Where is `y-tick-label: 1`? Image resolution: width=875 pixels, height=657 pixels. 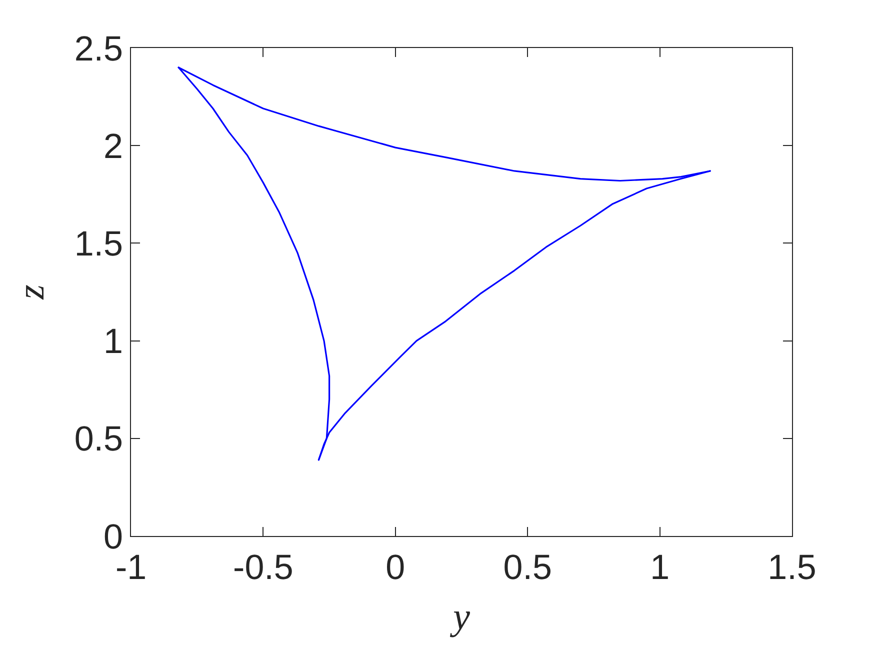
y-tick-label: 1 is located at coordinates (113, 342).